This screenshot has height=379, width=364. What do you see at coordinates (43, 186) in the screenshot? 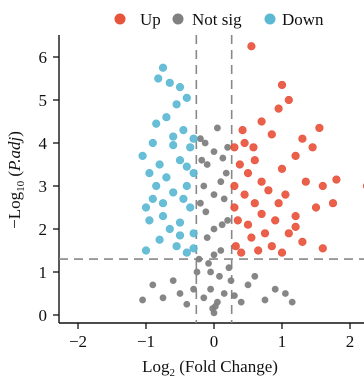
I see `y-tick-label: 3` at bounding box center [43, 186].